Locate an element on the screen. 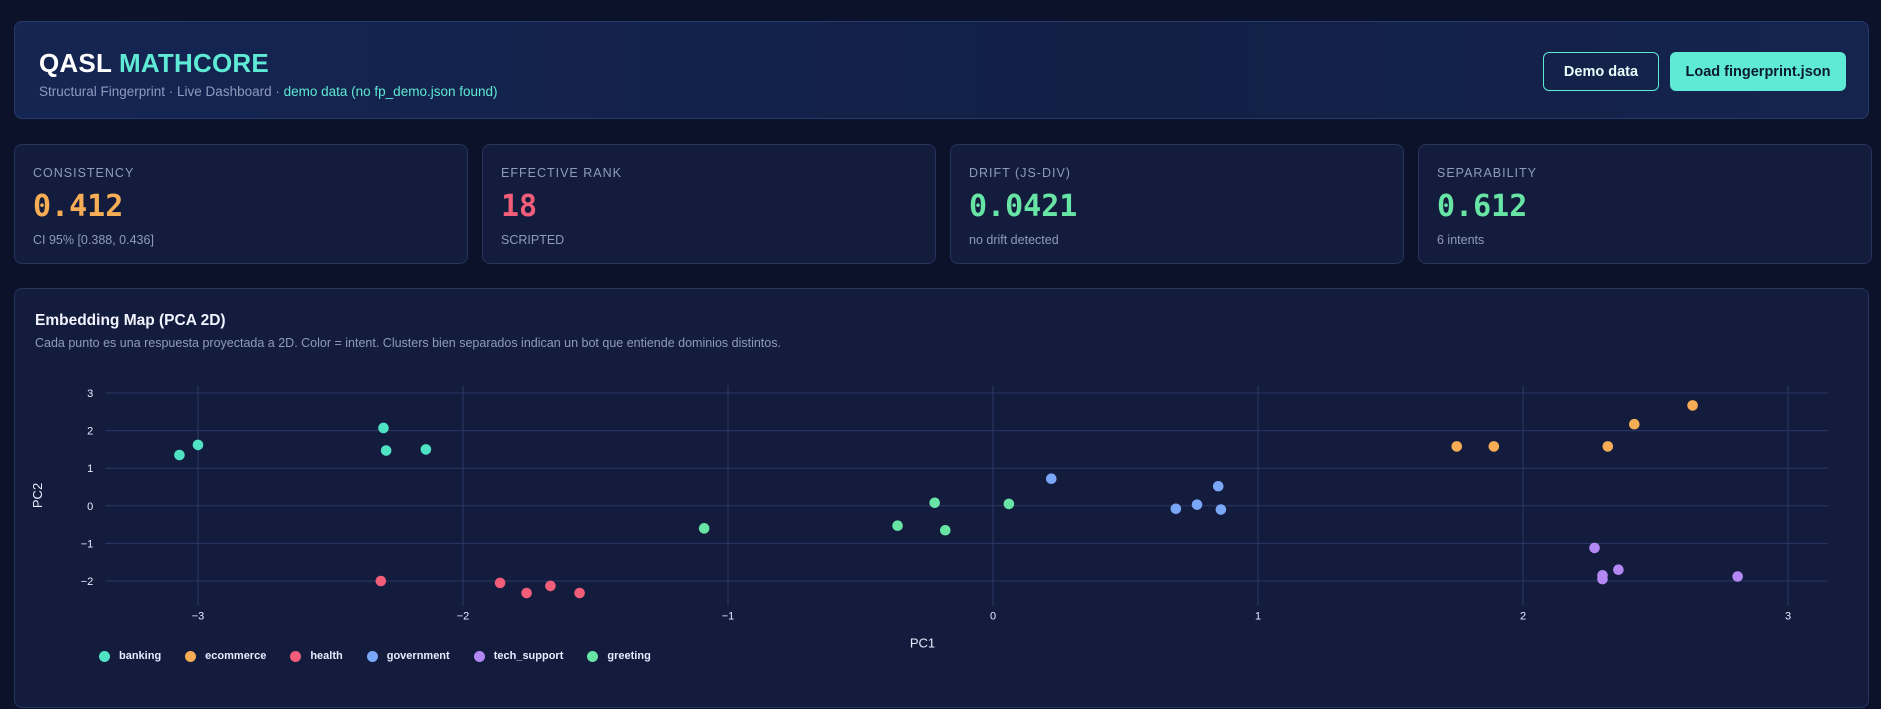  app-title: QASL MATHCORE is located at coordinates (154, 63).